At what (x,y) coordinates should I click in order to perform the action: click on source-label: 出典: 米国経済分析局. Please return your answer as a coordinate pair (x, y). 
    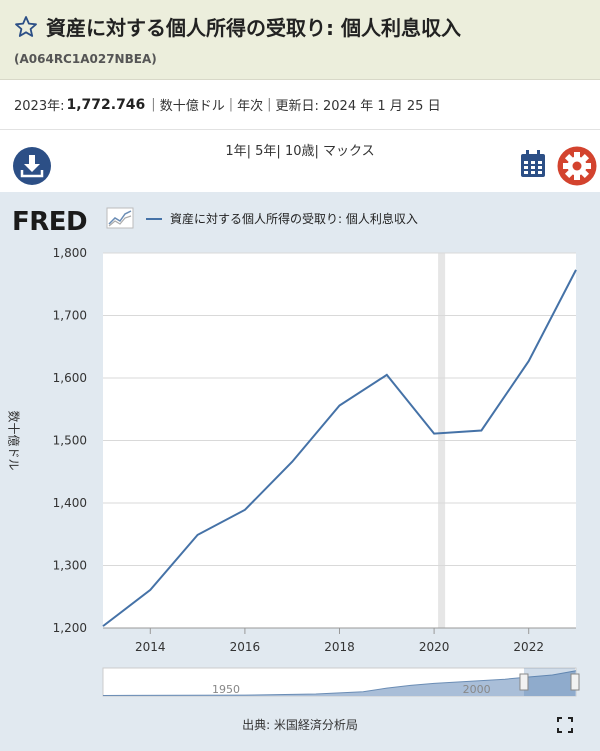
    Looking at the image, I should click on (300, 725).